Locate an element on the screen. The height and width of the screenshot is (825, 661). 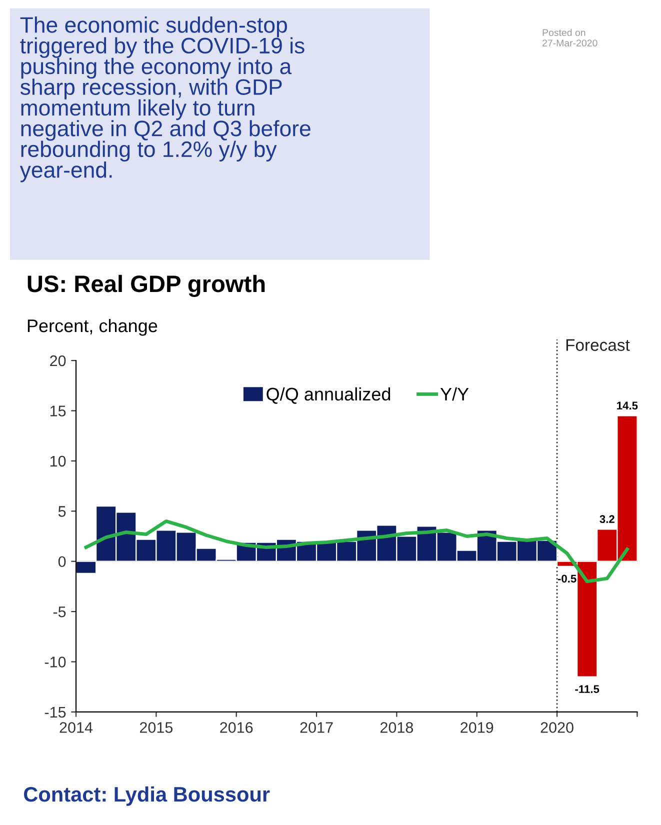
text: The economic sudden-stop triggered by the COVID-19 is pushing the economy into a sharp recession, with GDP momentum likely to turn negative in Q2 and Q3 before rebounding to 1.2% y/y by year-end. is located at coordinates (165, 99).